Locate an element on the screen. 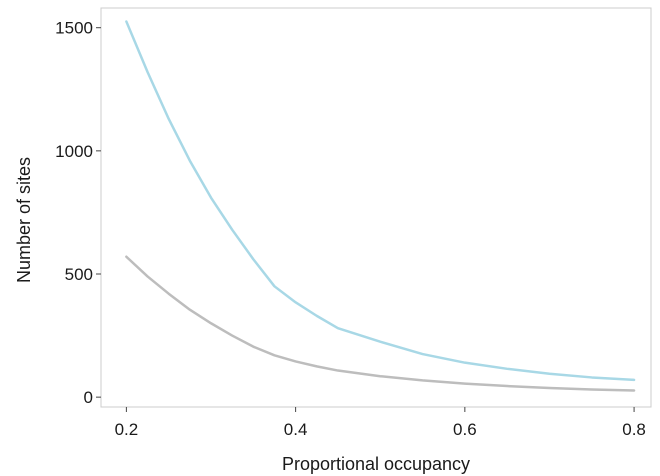  y-tick-label: 500 is located at coordinates (79, 274).